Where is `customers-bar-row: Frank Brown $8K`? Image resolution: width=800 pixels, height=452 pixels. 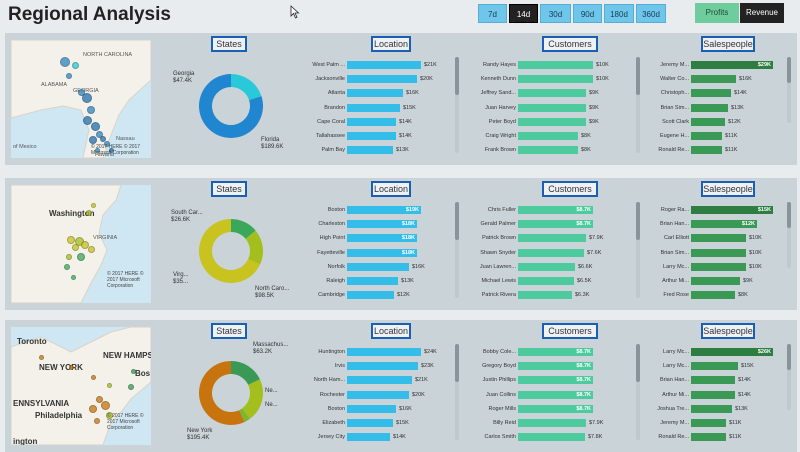 customers-bar-row: Frank Brown $8K is located at coordinates (551, 150).